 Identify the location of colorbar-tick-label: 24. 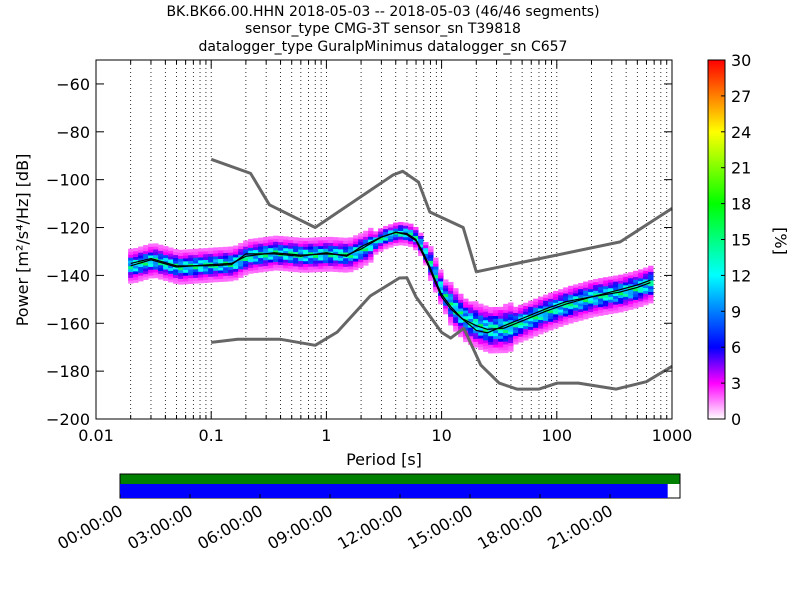
(741, 132).